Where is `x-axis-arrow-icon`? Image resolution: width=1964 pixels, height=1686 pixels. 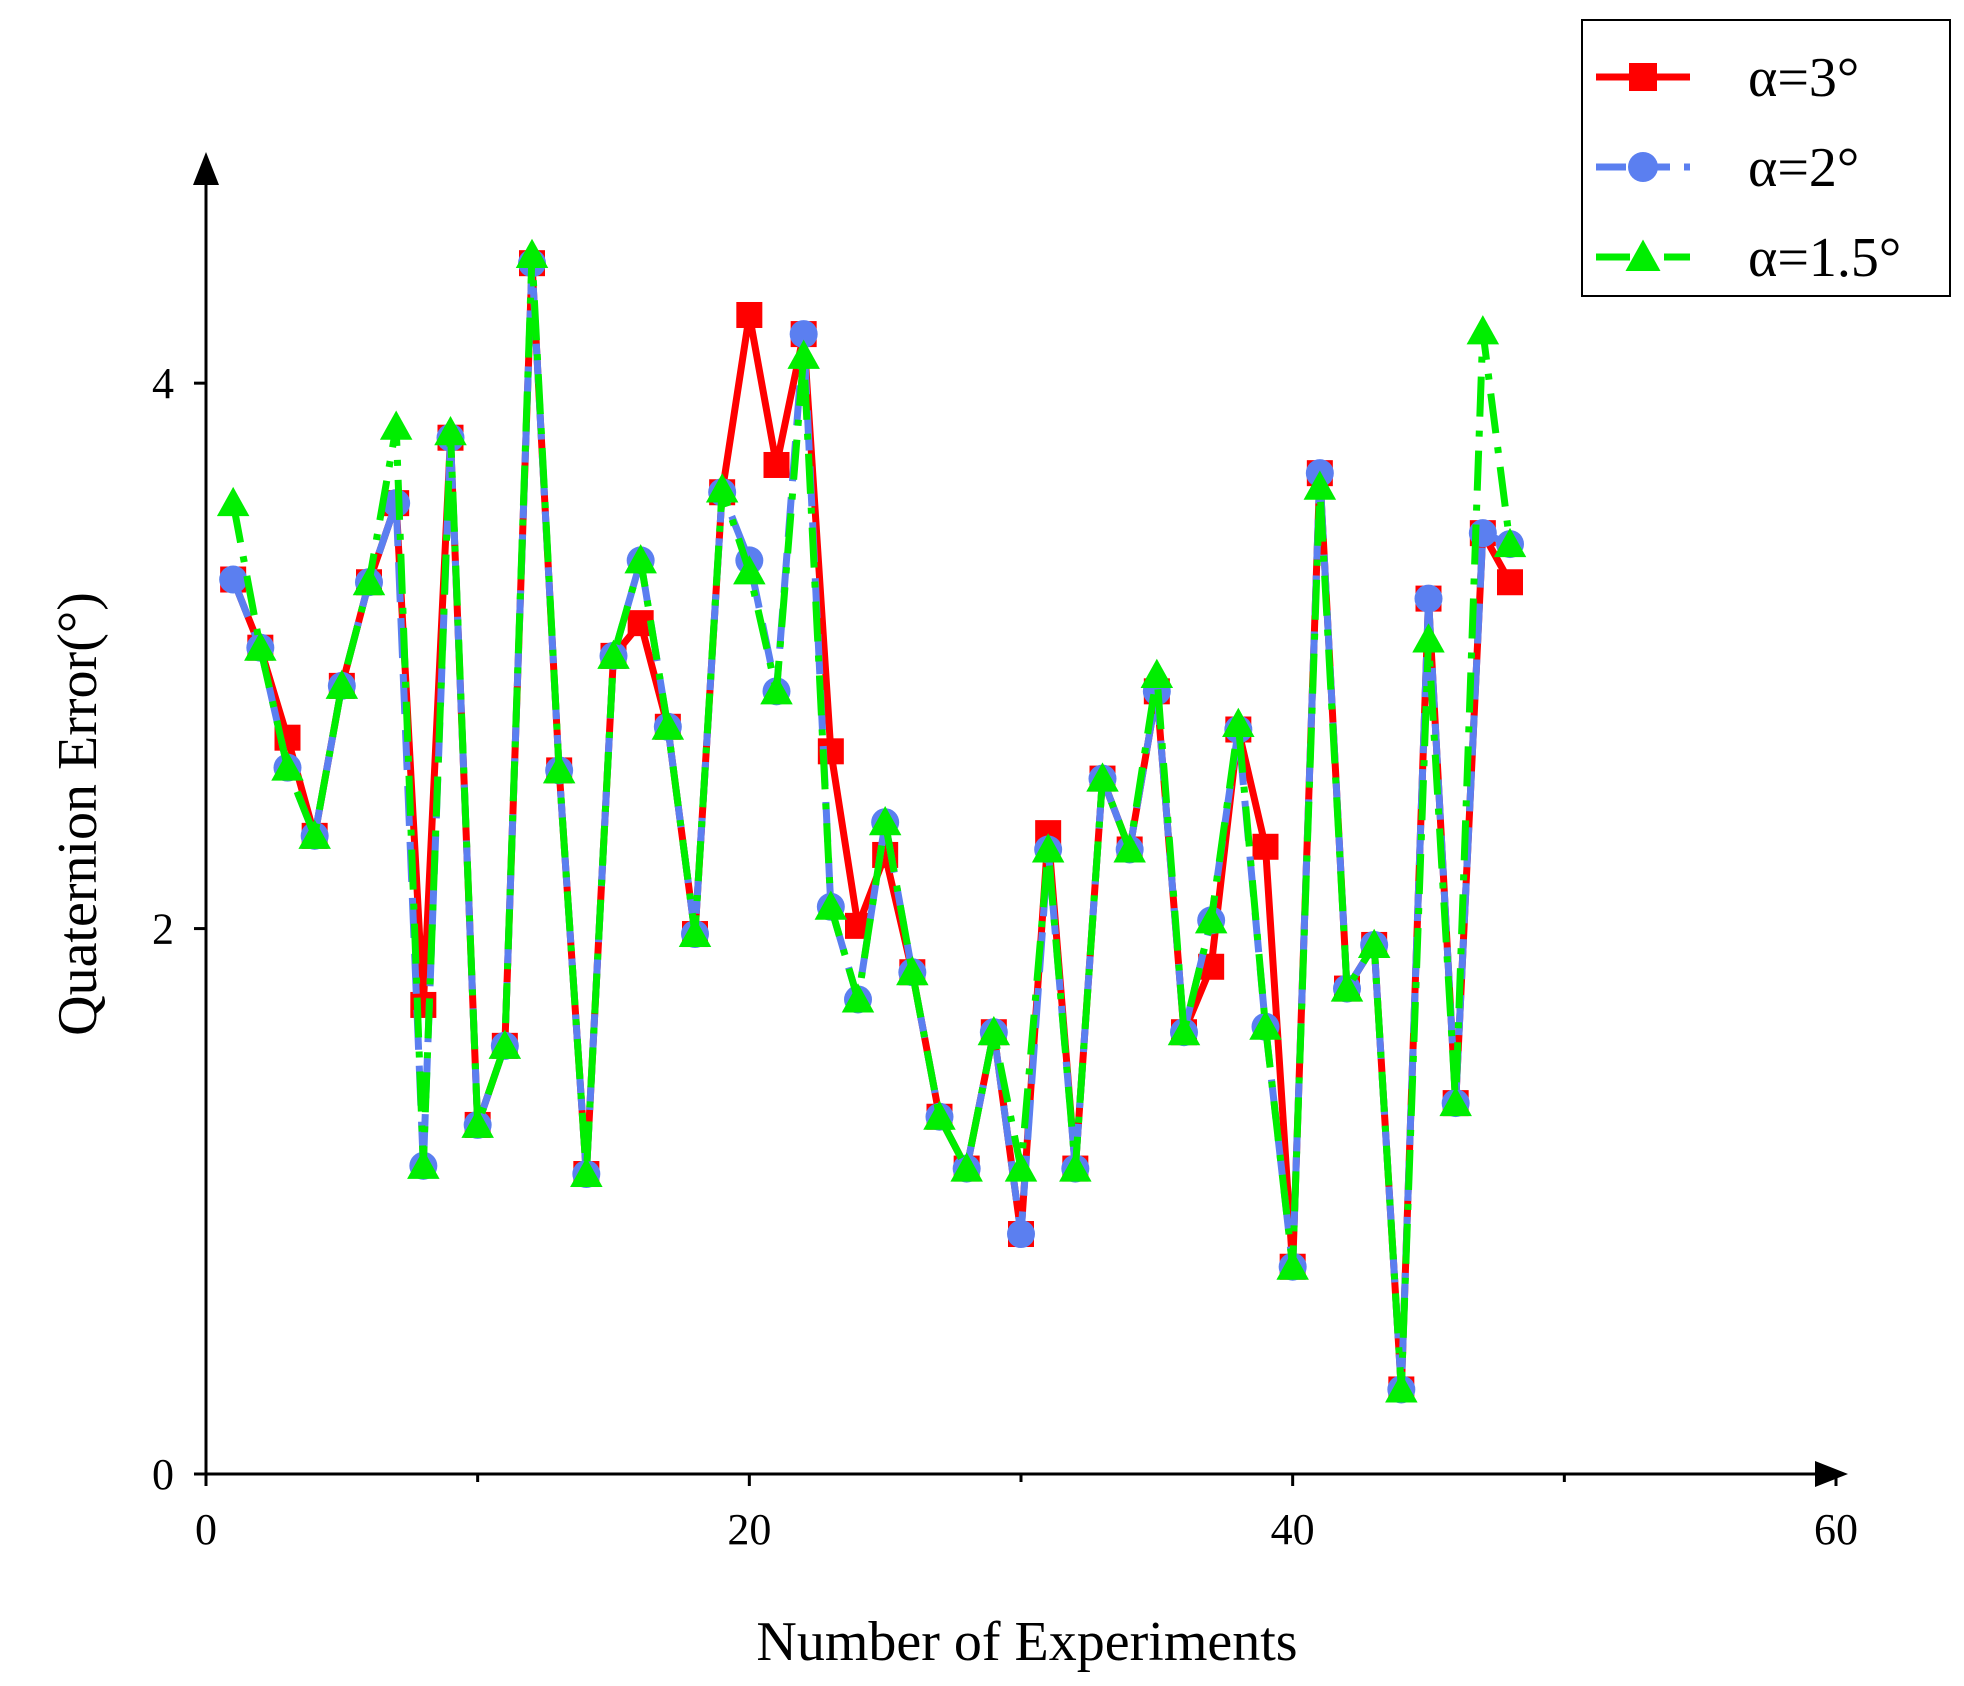
x-axis-arrow-icon is located at coordinates (1831, 1474).